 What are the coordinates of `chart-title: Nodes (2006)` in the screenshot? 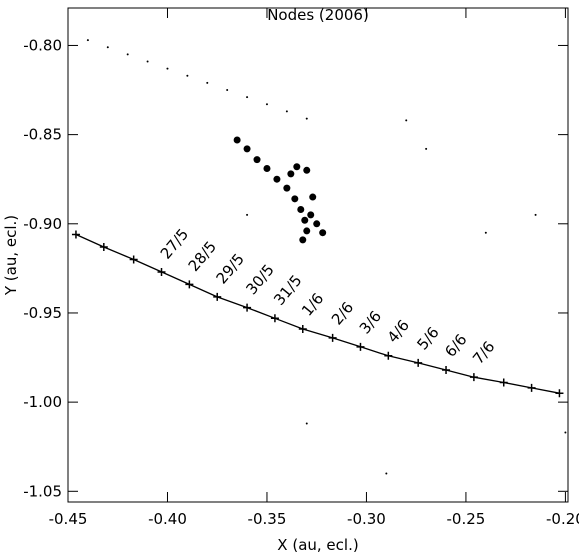 It's located at (318, 15).